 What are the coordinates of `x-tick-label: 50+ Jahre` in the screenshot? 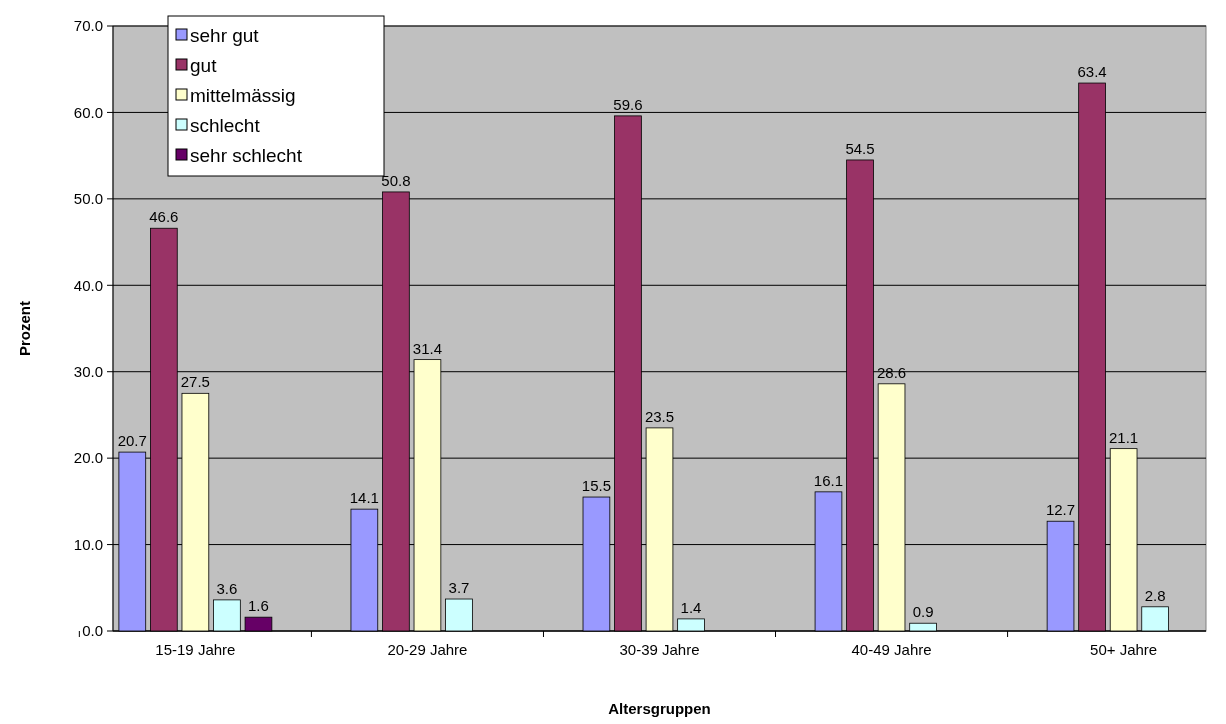 It's located at (1124, 649).